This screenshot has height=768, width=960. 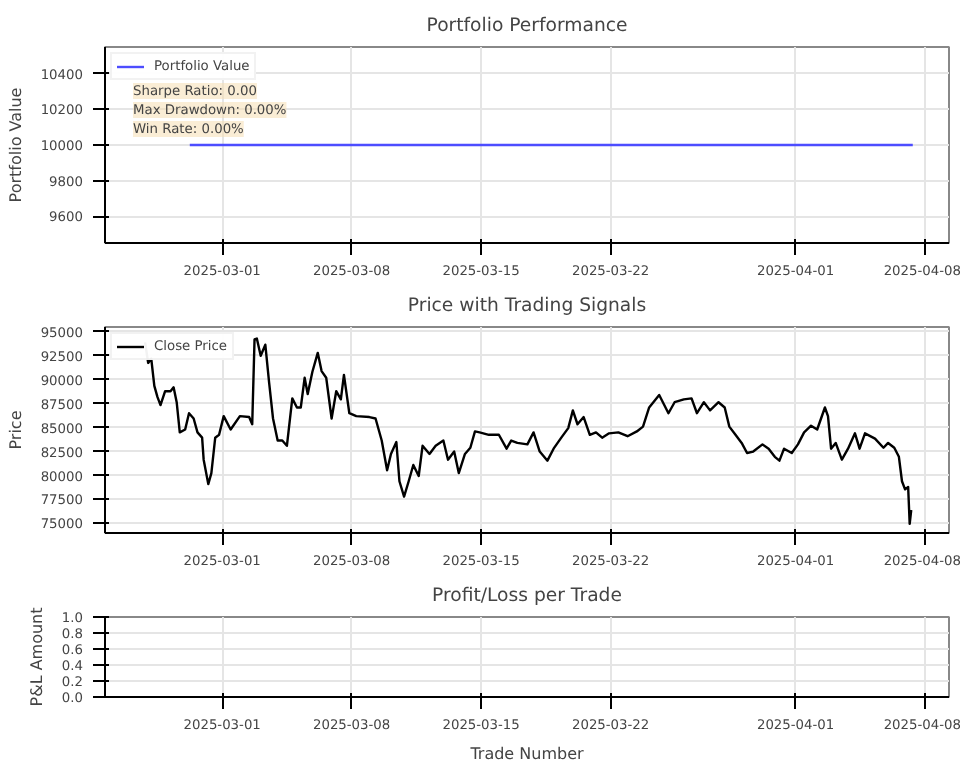 I want to click on chart-title: Profit/Loss per Trade, so click(x=527, y=596).